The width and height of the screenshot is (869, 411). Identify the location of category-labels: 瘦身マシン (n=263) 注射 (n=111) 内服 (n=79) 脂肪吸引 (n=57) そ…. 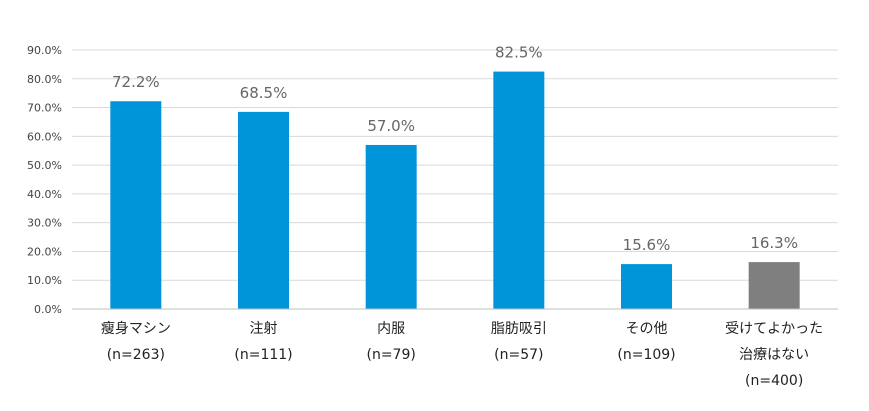
(462, 354).